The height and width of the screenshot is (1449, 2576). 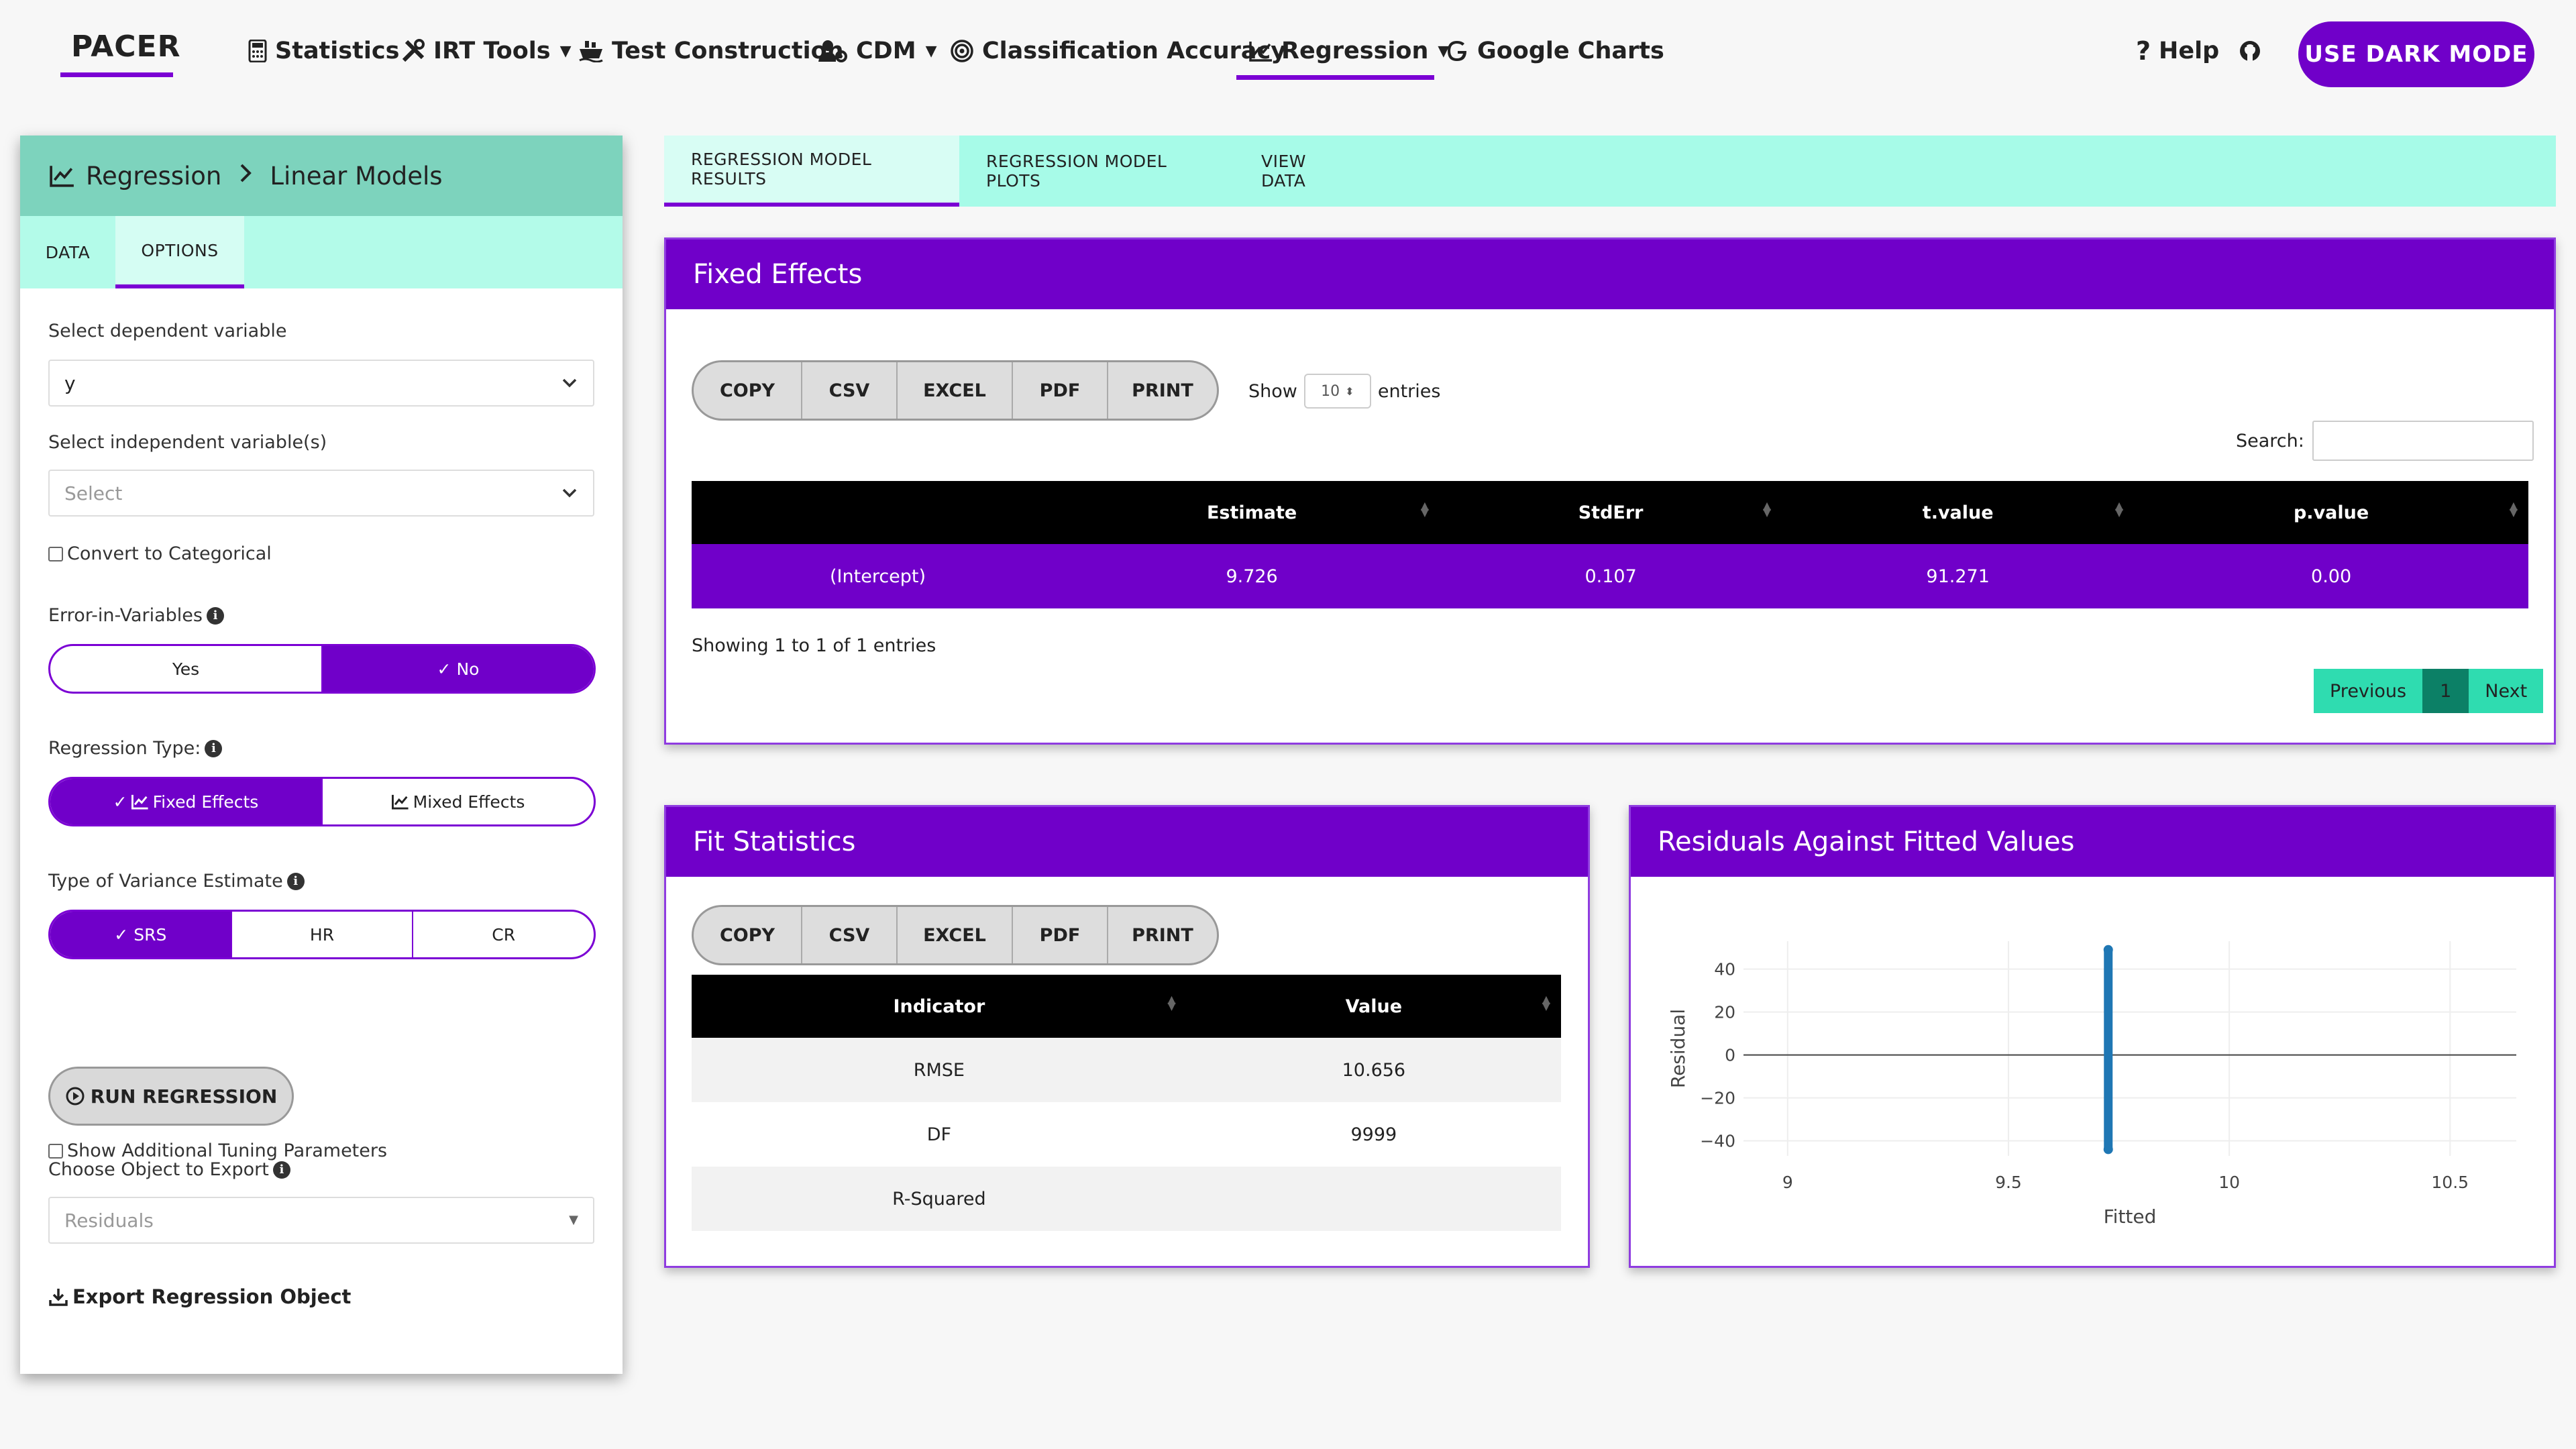 What do you see at coordinates (1126, 1070) in the screenshot?
I see `table-row: RMSE 10.656` at bounding box center [1126, 1070].